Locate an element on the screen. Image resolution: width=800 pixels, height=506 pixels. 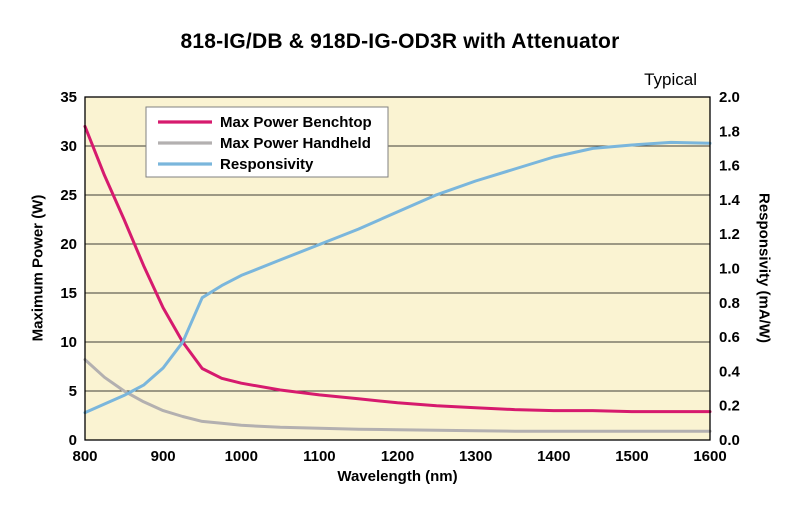
y-right-tick-label: 2.0 is located at coordinates (729, 97).